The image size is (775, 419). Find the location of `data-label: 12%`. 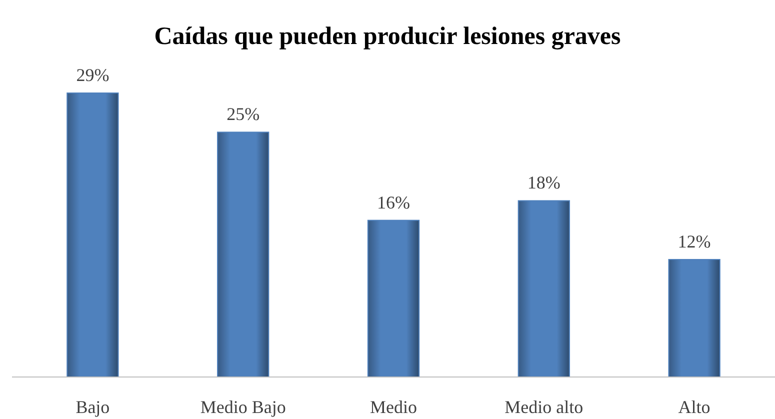

data-label: 12% is located at coordinates (694, 241).